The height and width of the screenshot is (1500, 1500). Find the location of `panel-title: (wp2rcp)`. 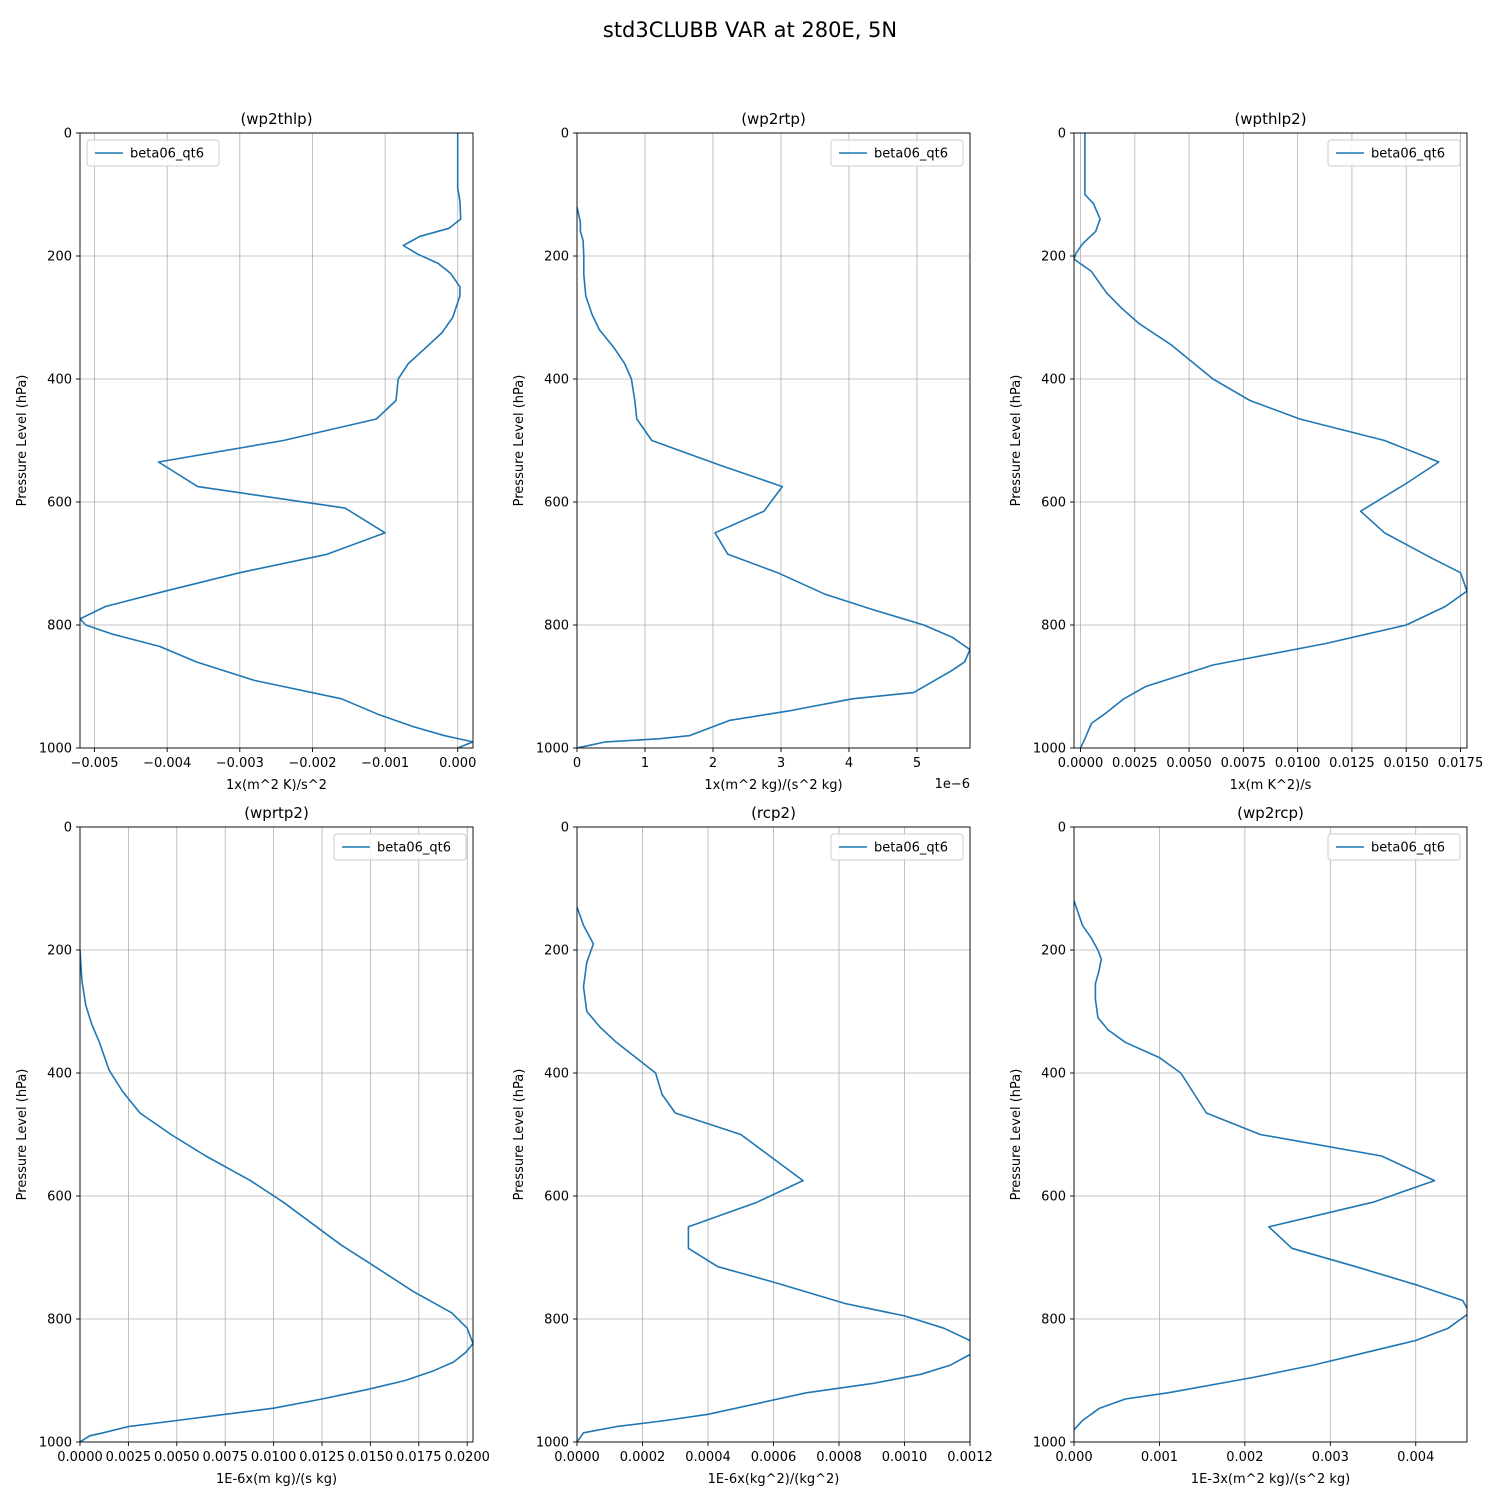

panel-title: (wp2rcp) is located at coordinates (1270, 813).